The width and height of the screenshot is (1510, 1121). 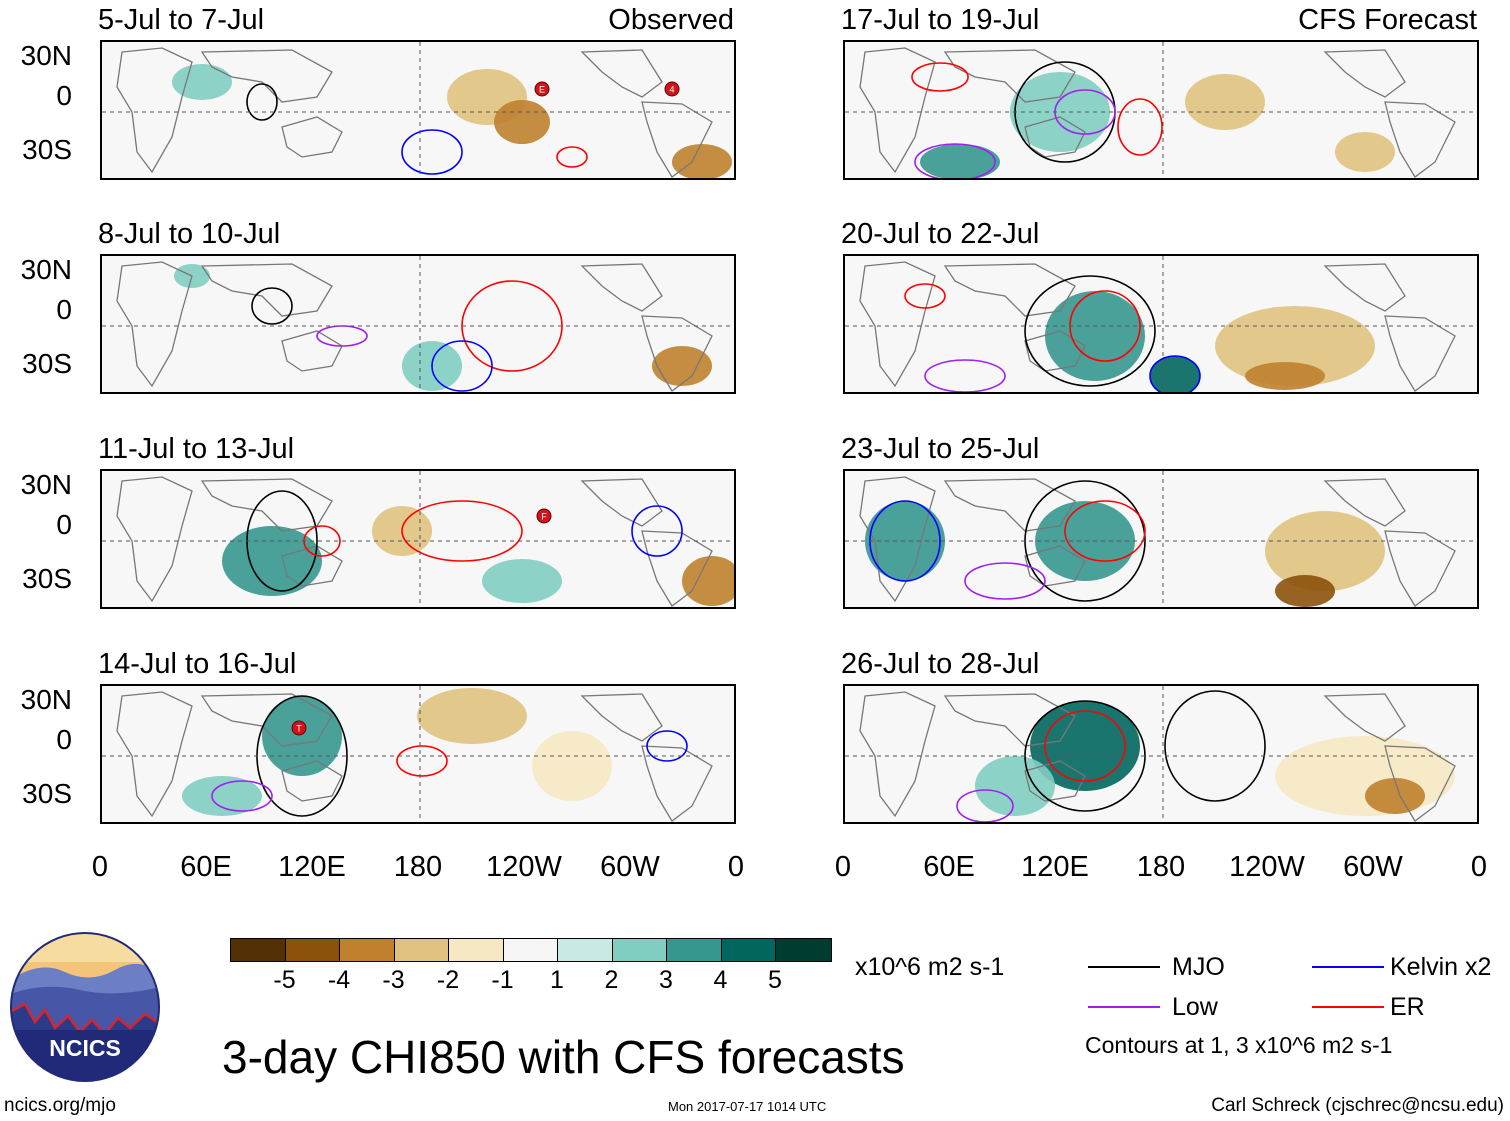 What do you see at coordinates (181, 20) in the screenshot?
I see `panel-date-range: 5-Jul to 7-Jul` at bounding box center [181, 20].